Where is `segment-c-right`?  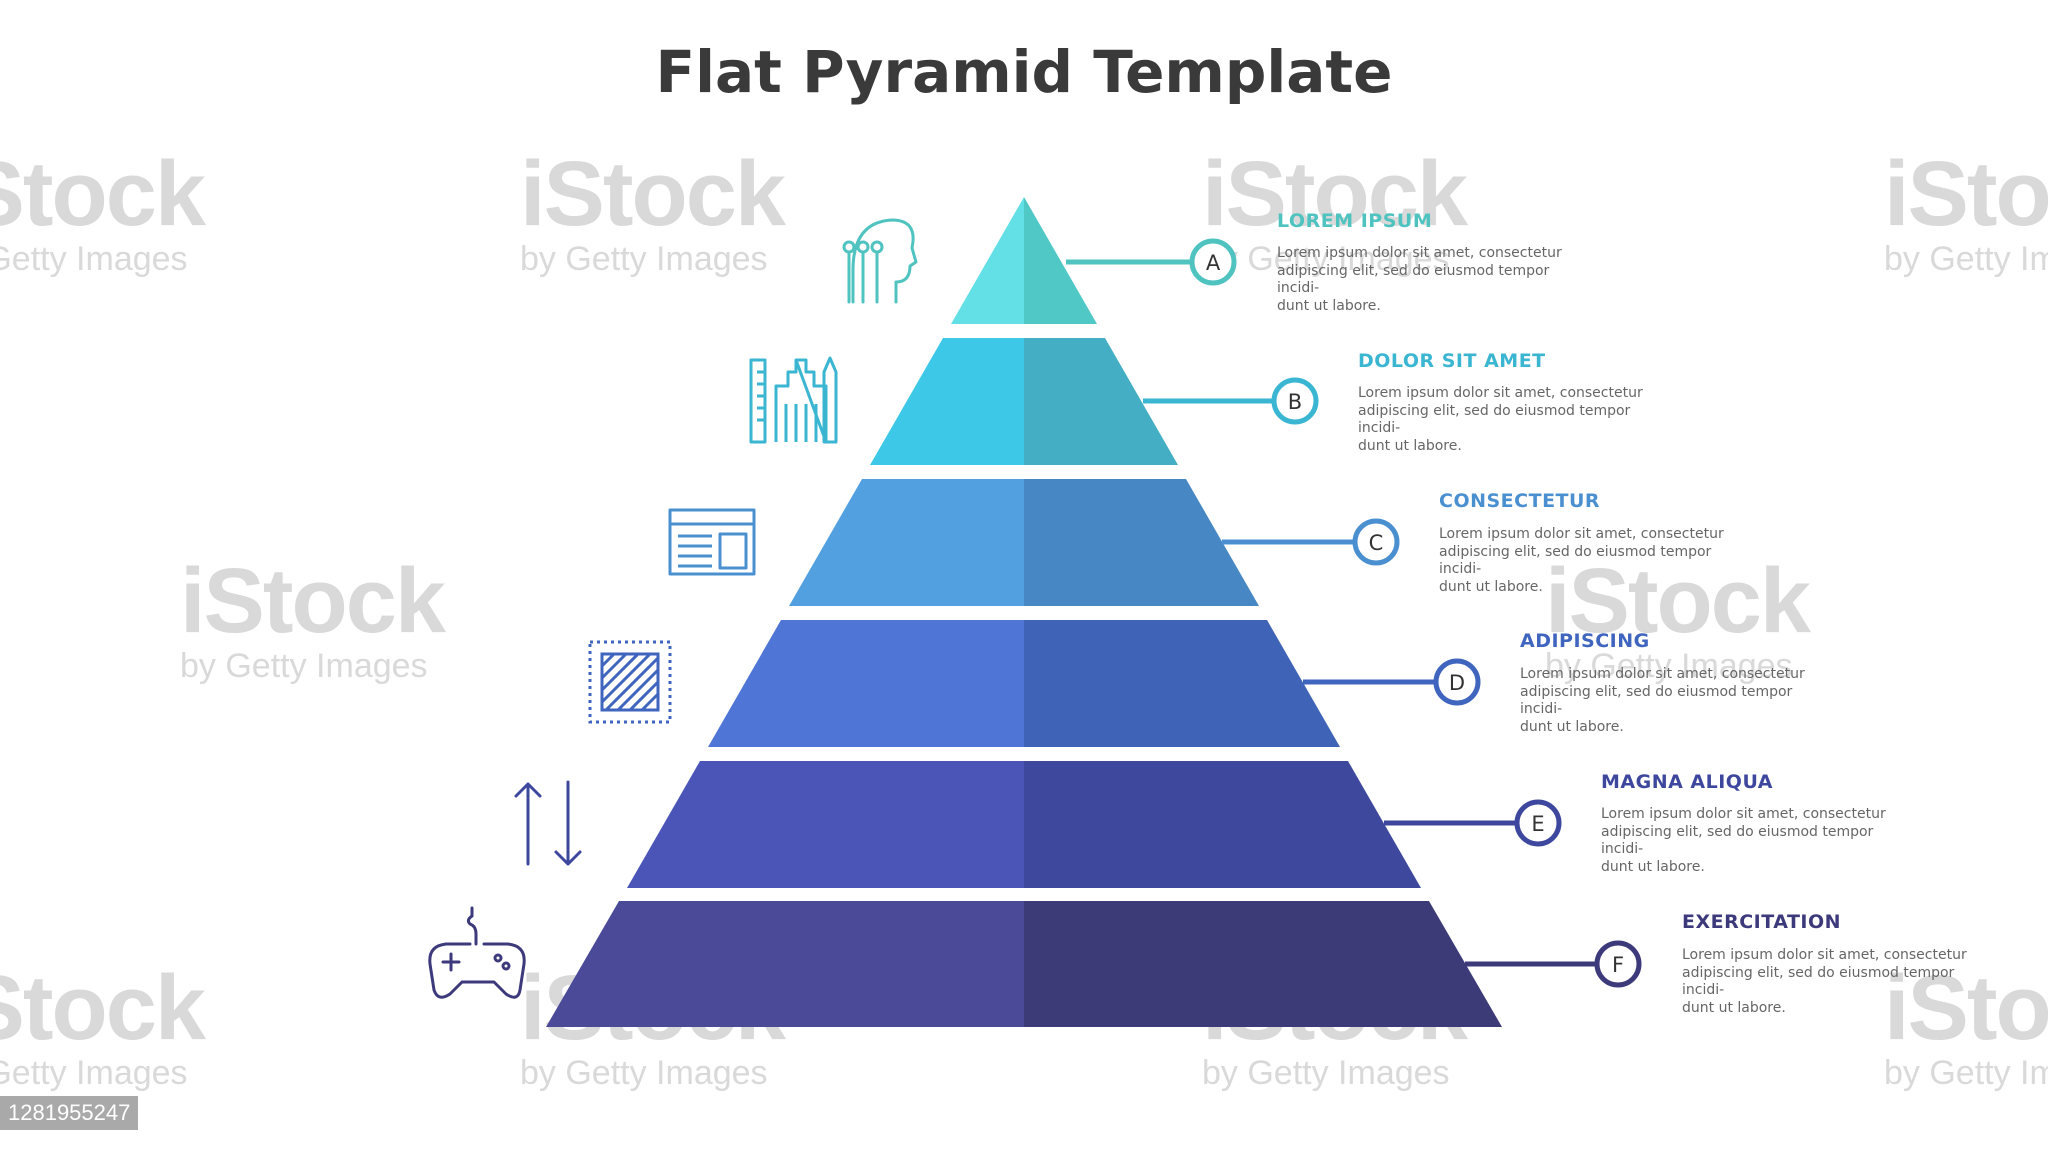
segment-c-right is located at coordinates (1141, 542).